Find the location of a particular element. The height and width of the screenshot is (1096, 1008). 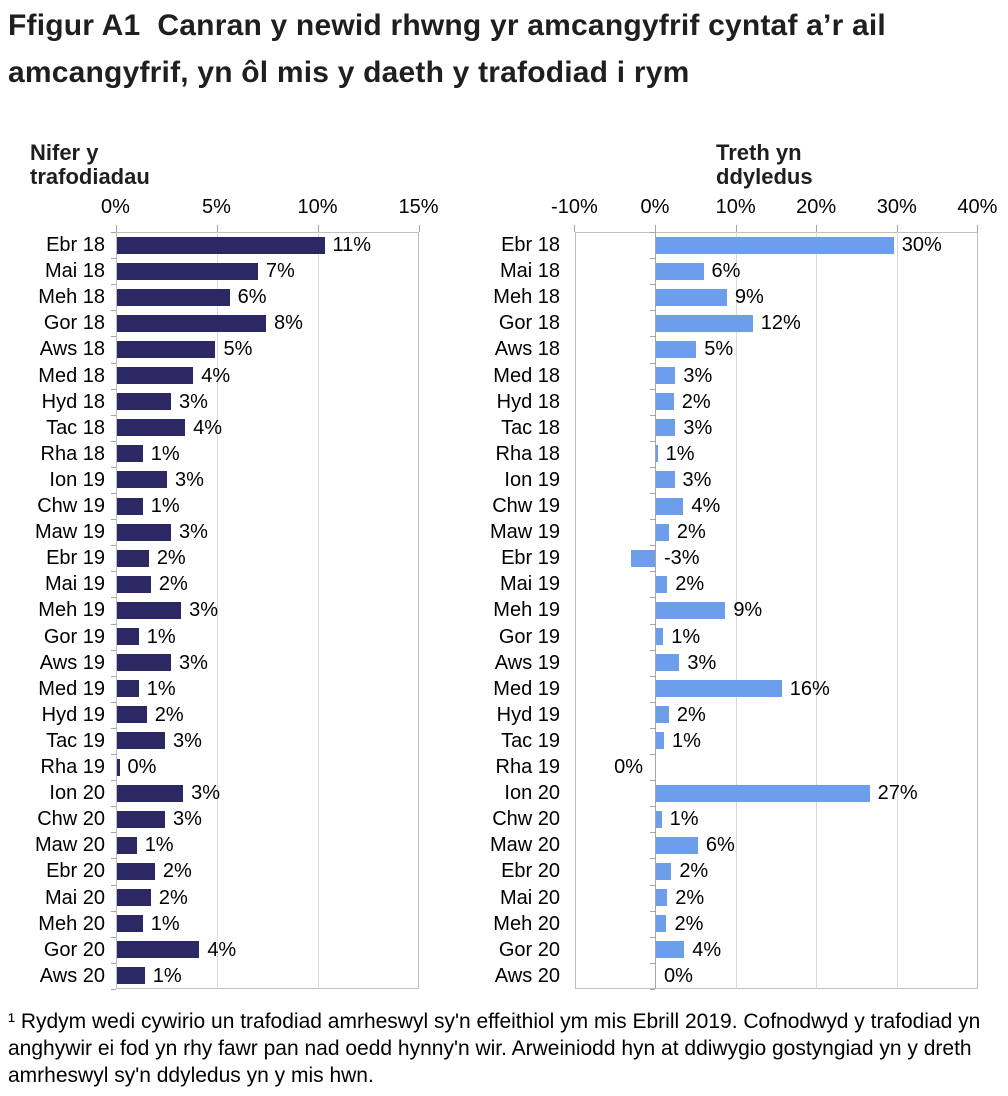

category-label: Mai 18 is located at coordinates (74, 271).